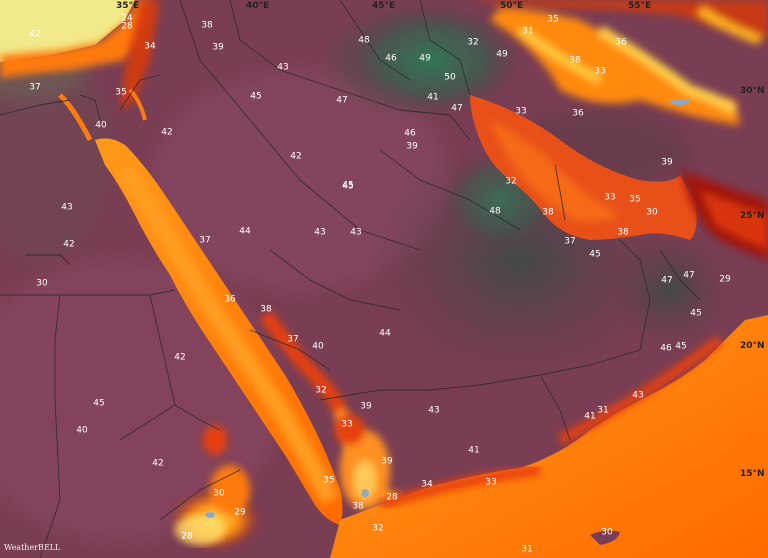 The image size is (768, 558). Describe the element at coordinates (752, 216) in the screenshot. I see `lat-label-25n: 25°N` at that location.